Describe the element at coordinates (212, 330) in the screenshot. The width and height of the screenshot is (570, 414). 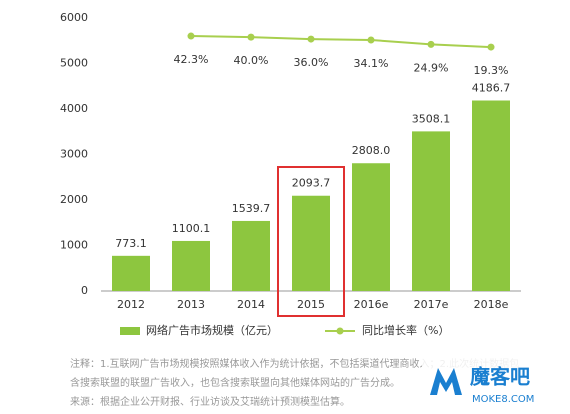
I see `legend-label: 网络广告市场规模（亿元）` at that location.